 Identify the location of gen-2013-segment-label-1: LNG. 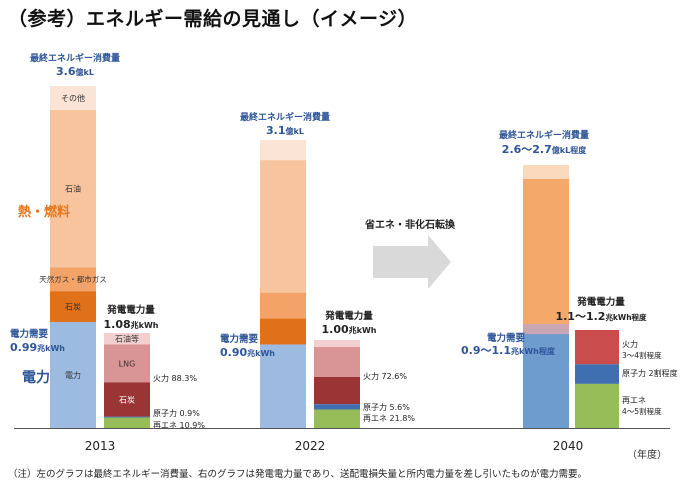
(127, 363).